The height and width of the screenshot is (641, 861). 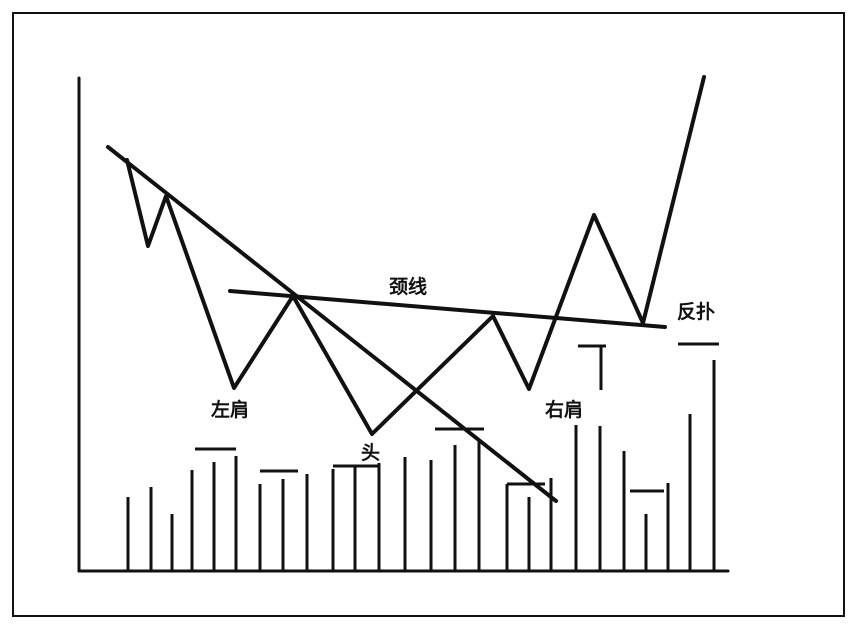 I want to click on pullback-label: 反扑, so click(x=696, y=312).